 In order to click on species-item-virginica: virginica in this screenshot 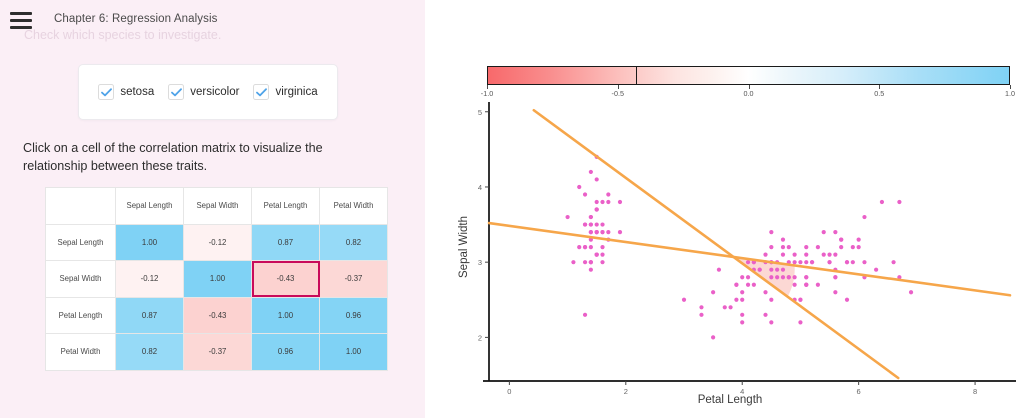, I will do `click(285, 92)`.